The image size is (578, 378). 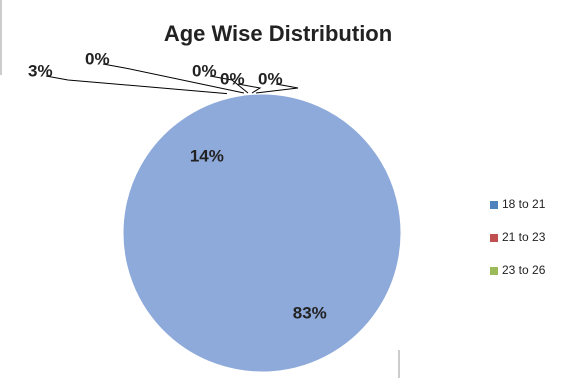 What do you see at coordinates (40, 70) in the screenshot?
I see `data-label: 3%` at bounding box center [40, 70].